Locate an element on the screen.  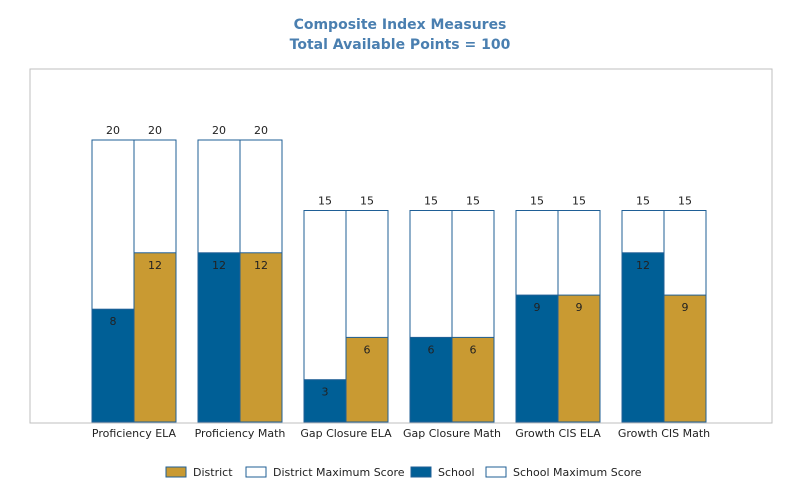
legend-label: District Maximum Score is located at coordinates (339, 472).